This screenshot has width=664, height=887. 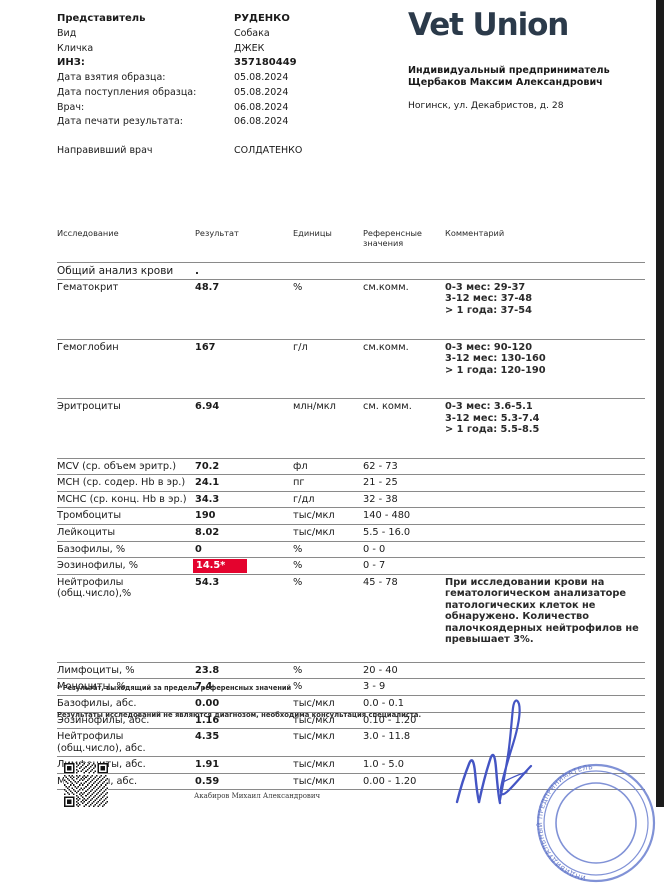 What do you see at coordinates (328, 483) in the screenshot?
I see `row-units: пг` at bounding box center [328, 483].